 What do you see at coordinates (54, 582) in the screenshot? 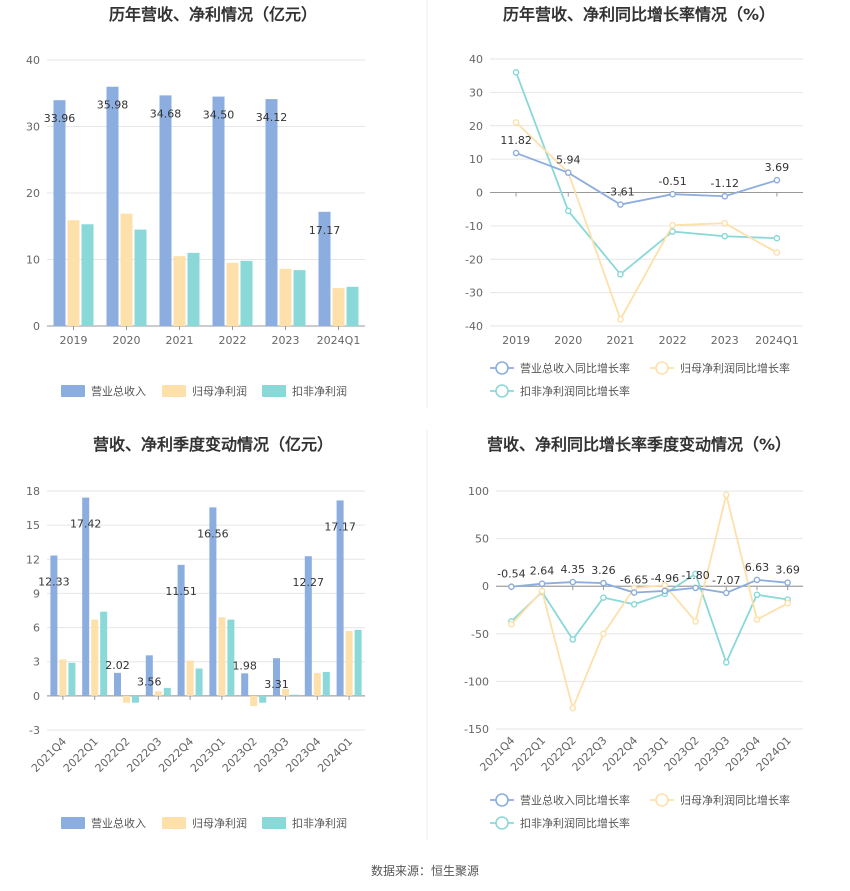
I see `c2-data-label: 12.33` at bounding box center [54, 582].